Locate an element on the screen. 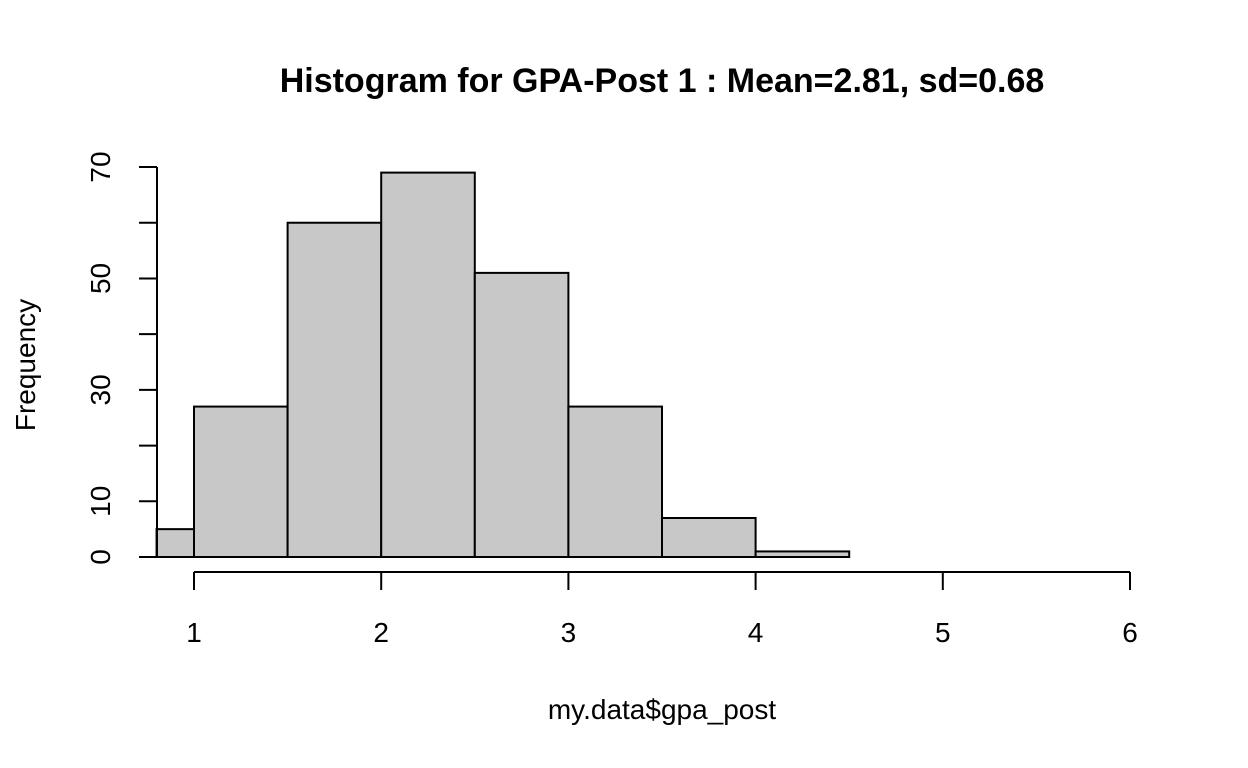 The width and height of the screenshot is (1248, 768). y-axis: 0 10 30 50 70 is located at coordinates (121, 358).